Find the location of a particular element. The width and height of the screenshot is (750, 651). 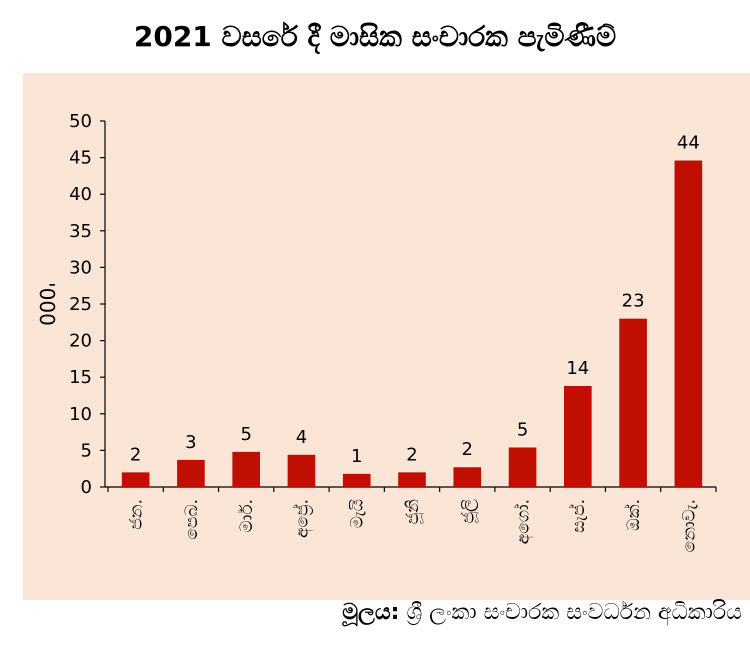

y-tick-label: 0 is located at coordinates (86, 487).